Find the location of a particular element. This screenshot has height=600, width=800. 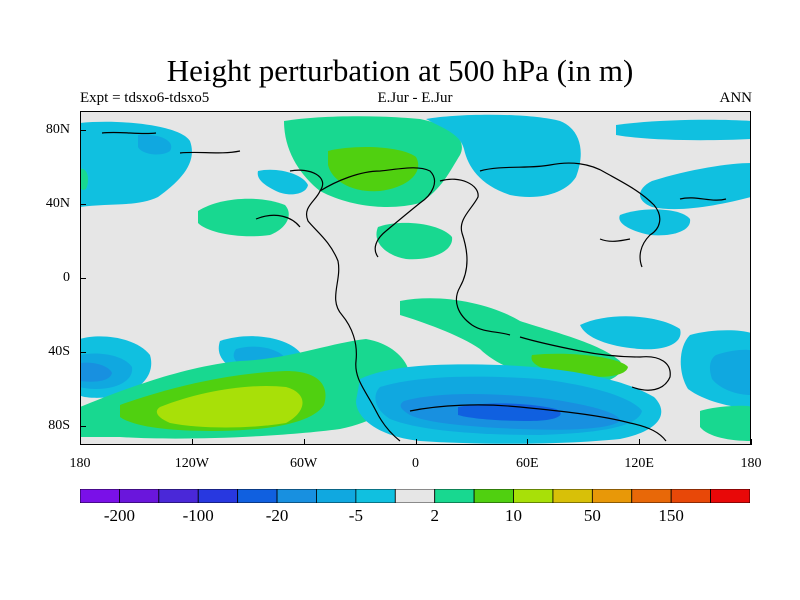

x-tick-label: 120W is located at coordinates (191, 463).